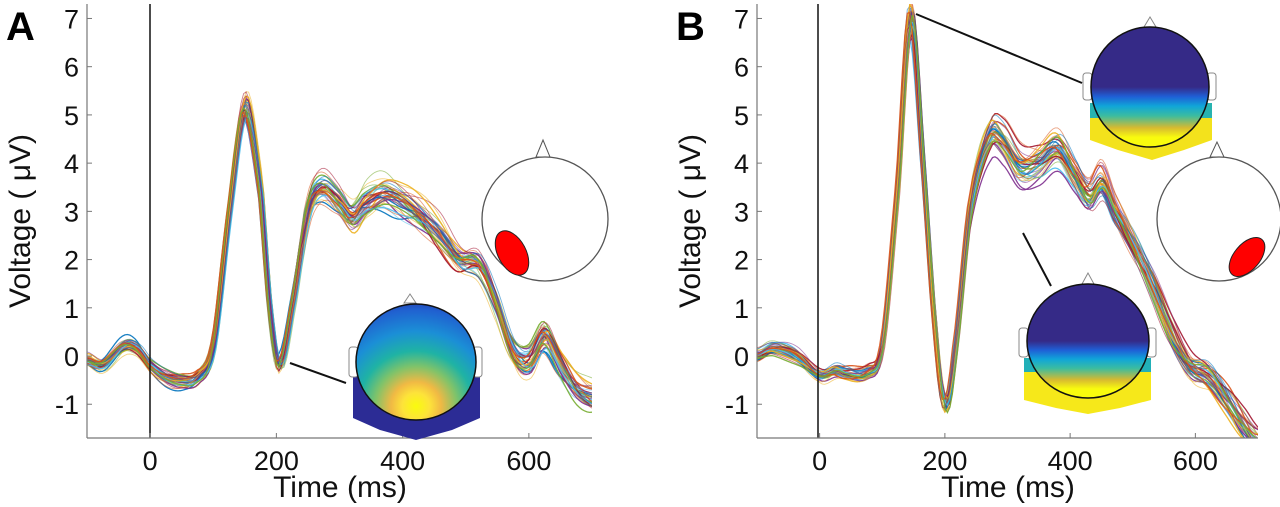 This screenshot has width=1280, height=507. What do you see at coordinates (1149, 88) in the screenshot?
I see `topomap-b-peak` at bounding box center [1149, 88].